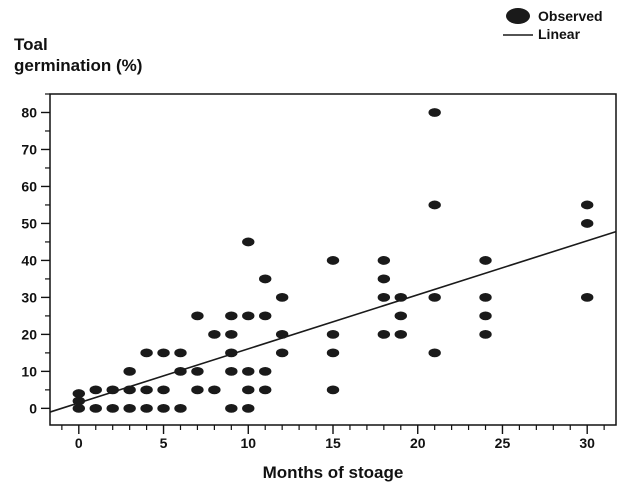 The image size is (625, 486). Describe the element at coordinates (29, 260) in the screenshot. I see `y-tick-label: 40` at that location.